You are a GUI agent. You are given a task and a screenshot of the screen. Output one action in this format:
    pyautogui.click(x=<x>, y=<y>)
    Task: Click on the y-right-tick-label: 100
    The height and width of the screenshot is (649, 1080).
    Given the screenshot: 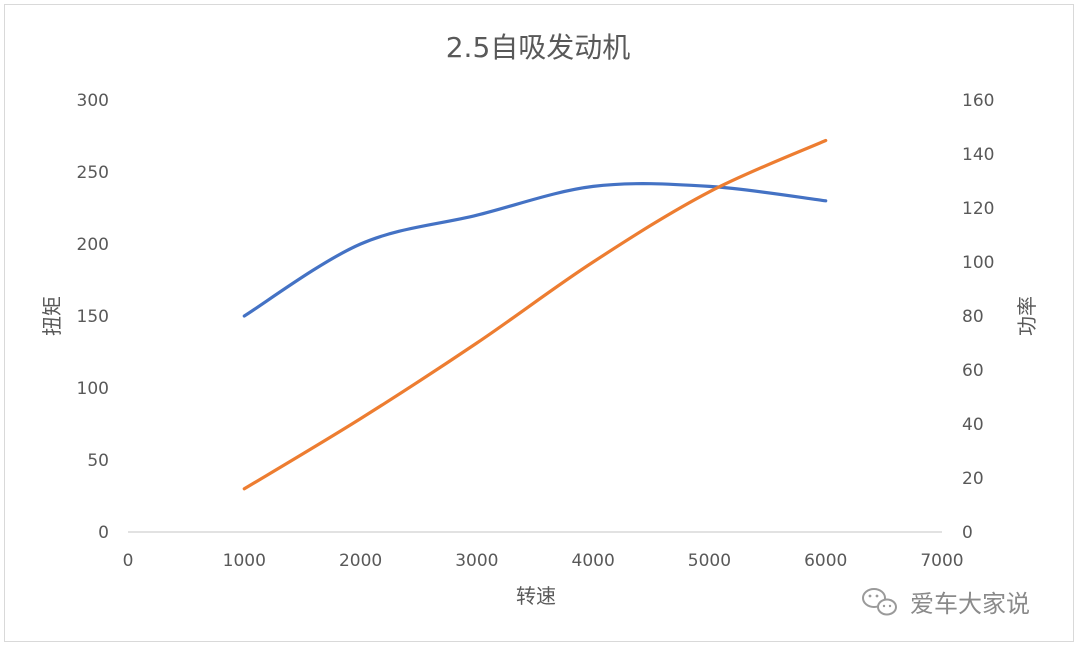 What is the action you would take?
    pyautogui.click(x=978, y=263)
    